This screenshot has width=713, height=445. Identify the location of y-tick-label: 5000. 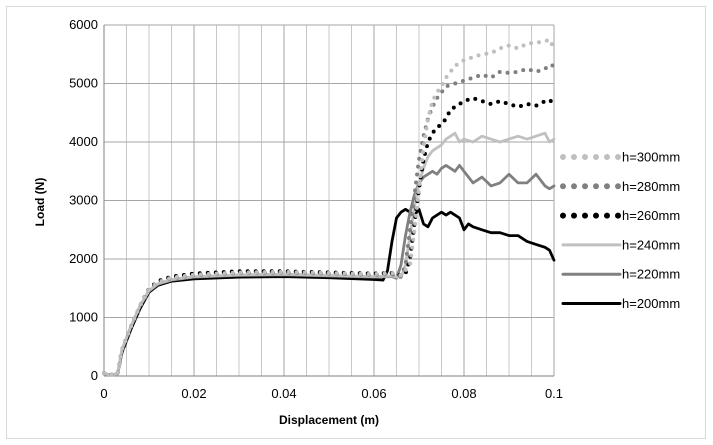
(83, 83).